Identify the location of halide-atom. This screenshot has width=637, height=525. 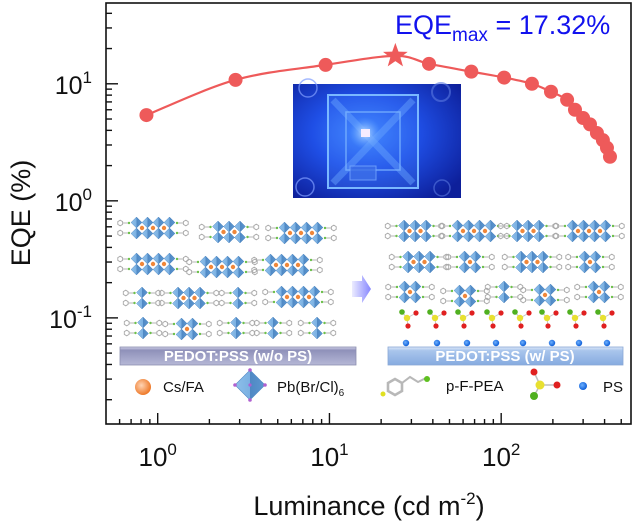
(235, 385).